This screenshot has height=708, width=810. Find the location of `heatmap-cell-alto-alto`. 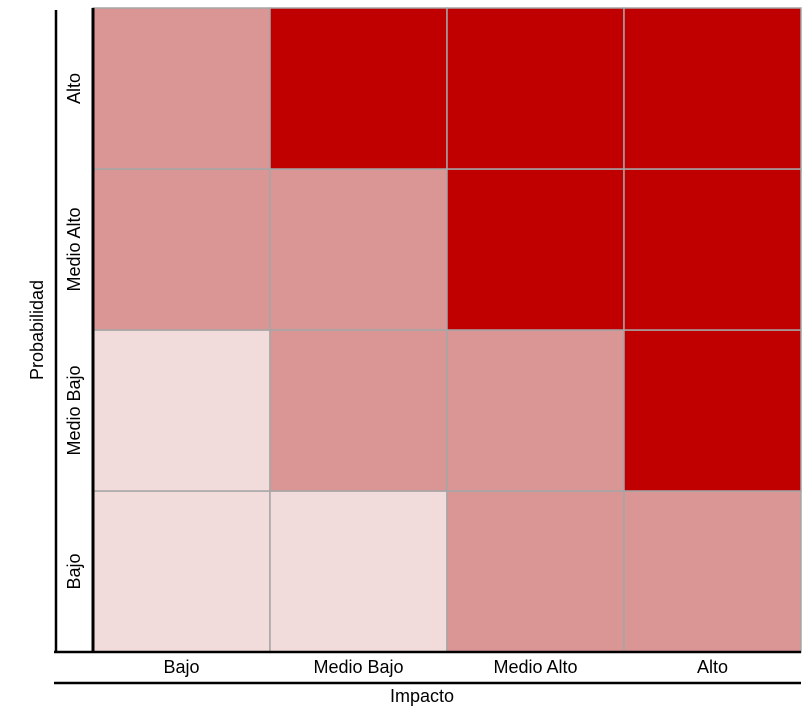

heatmap-cell-alto-alto is located at coordinates (712, 88).